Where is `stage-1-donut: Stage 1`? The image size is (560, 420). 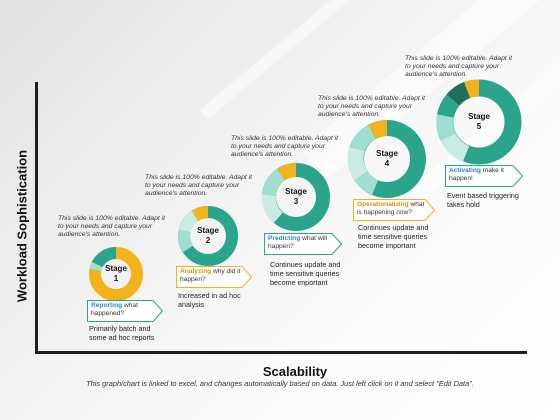 stage-1-donut: Stage 1 is located at coordinates (116, 274).